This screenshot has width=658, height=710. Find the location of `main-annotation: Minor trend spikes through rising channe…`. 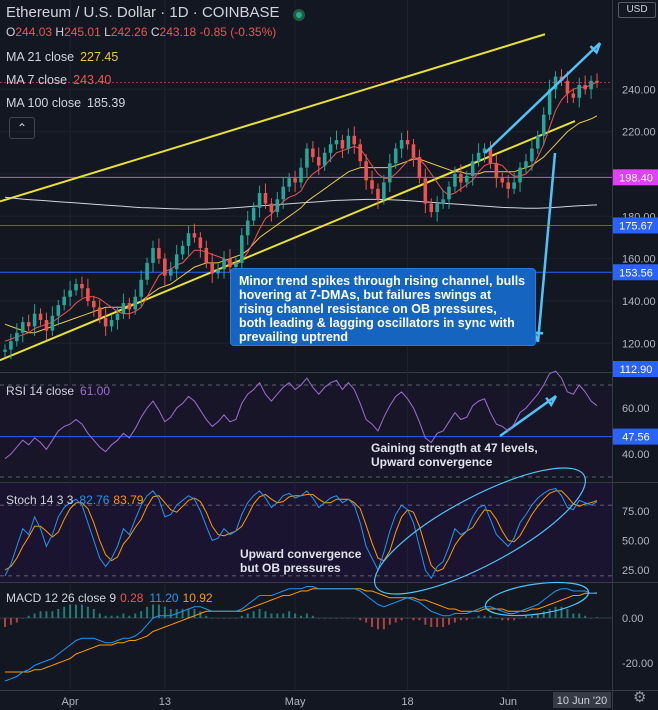

main-annotation: Minor trend spikes through rising channe… is located at coordinates (383, 307).